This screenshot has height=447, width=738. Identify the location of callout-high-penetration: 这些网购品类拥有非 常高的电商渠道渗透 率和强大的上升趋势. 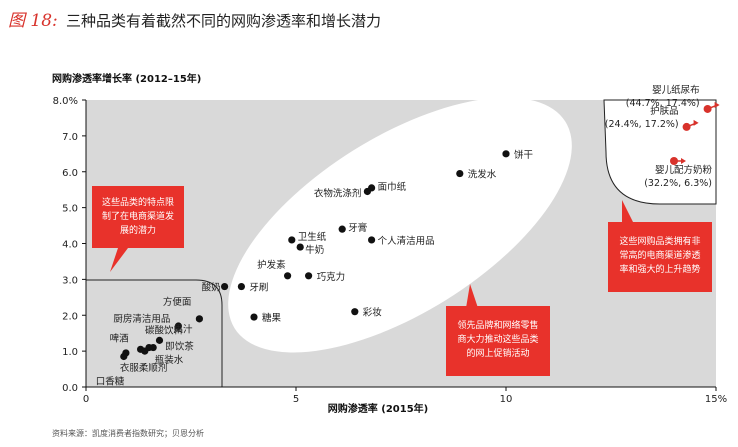
(660, 246).